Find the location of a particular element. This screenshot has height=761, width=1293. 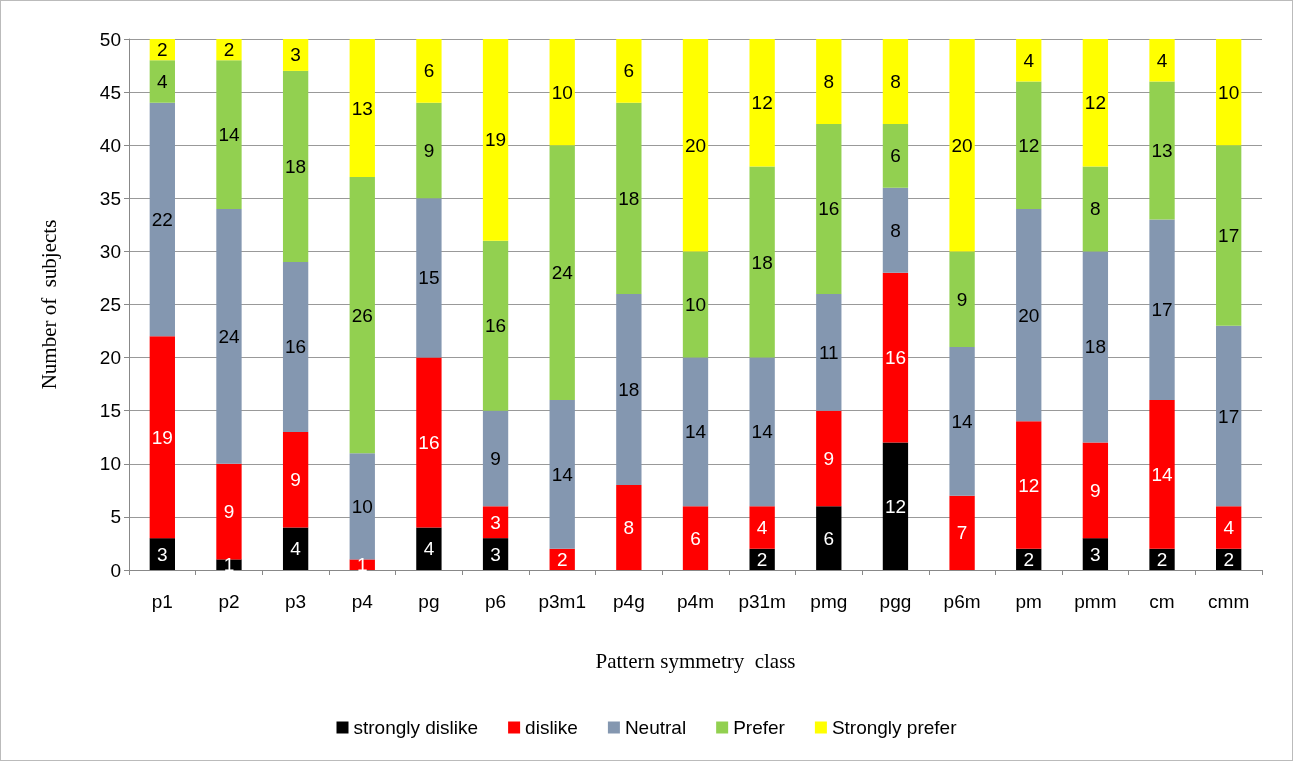

data-label: 1 is located at coordinates (229, 565).